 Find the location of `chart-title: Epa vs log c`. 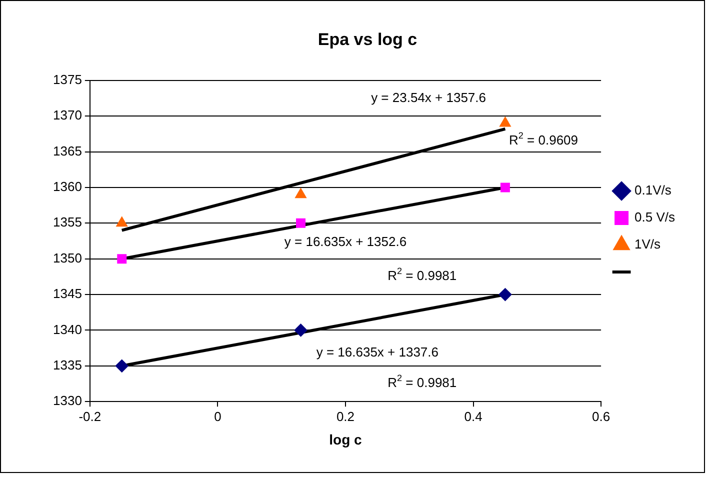

chart-title: Epa vs log c is located at coordinates (368, 39).